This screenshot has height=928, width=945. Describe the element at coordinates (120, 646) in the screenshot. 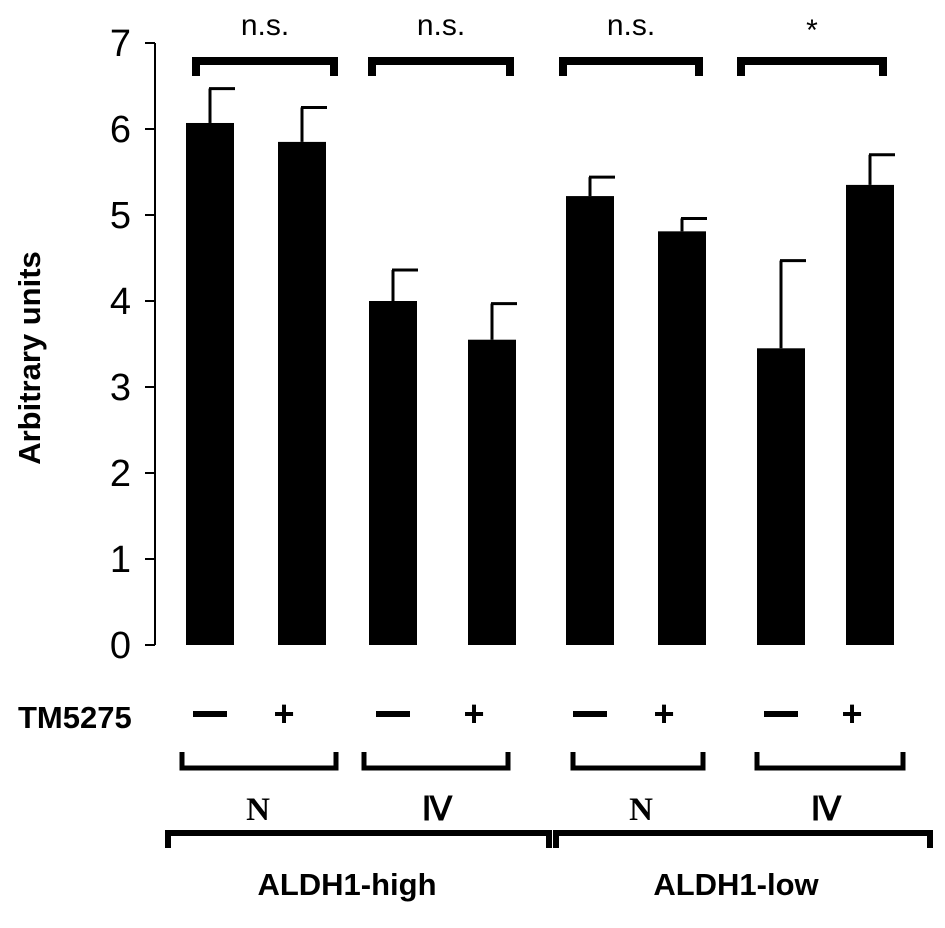

I see `y-tick-label: 0` at that location.